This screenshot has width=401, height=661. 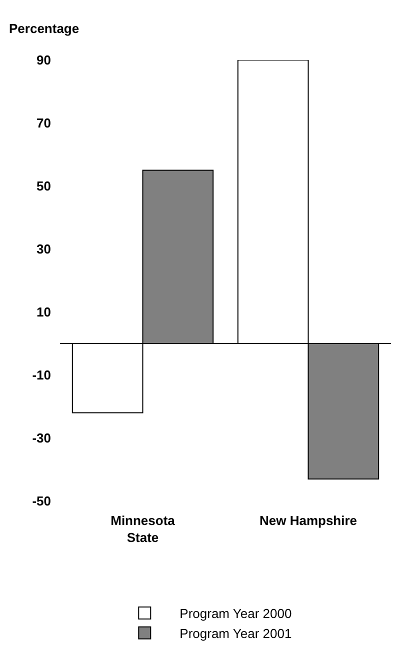 I want to click on y-tick-label: 70, so click(x=43, y=123).